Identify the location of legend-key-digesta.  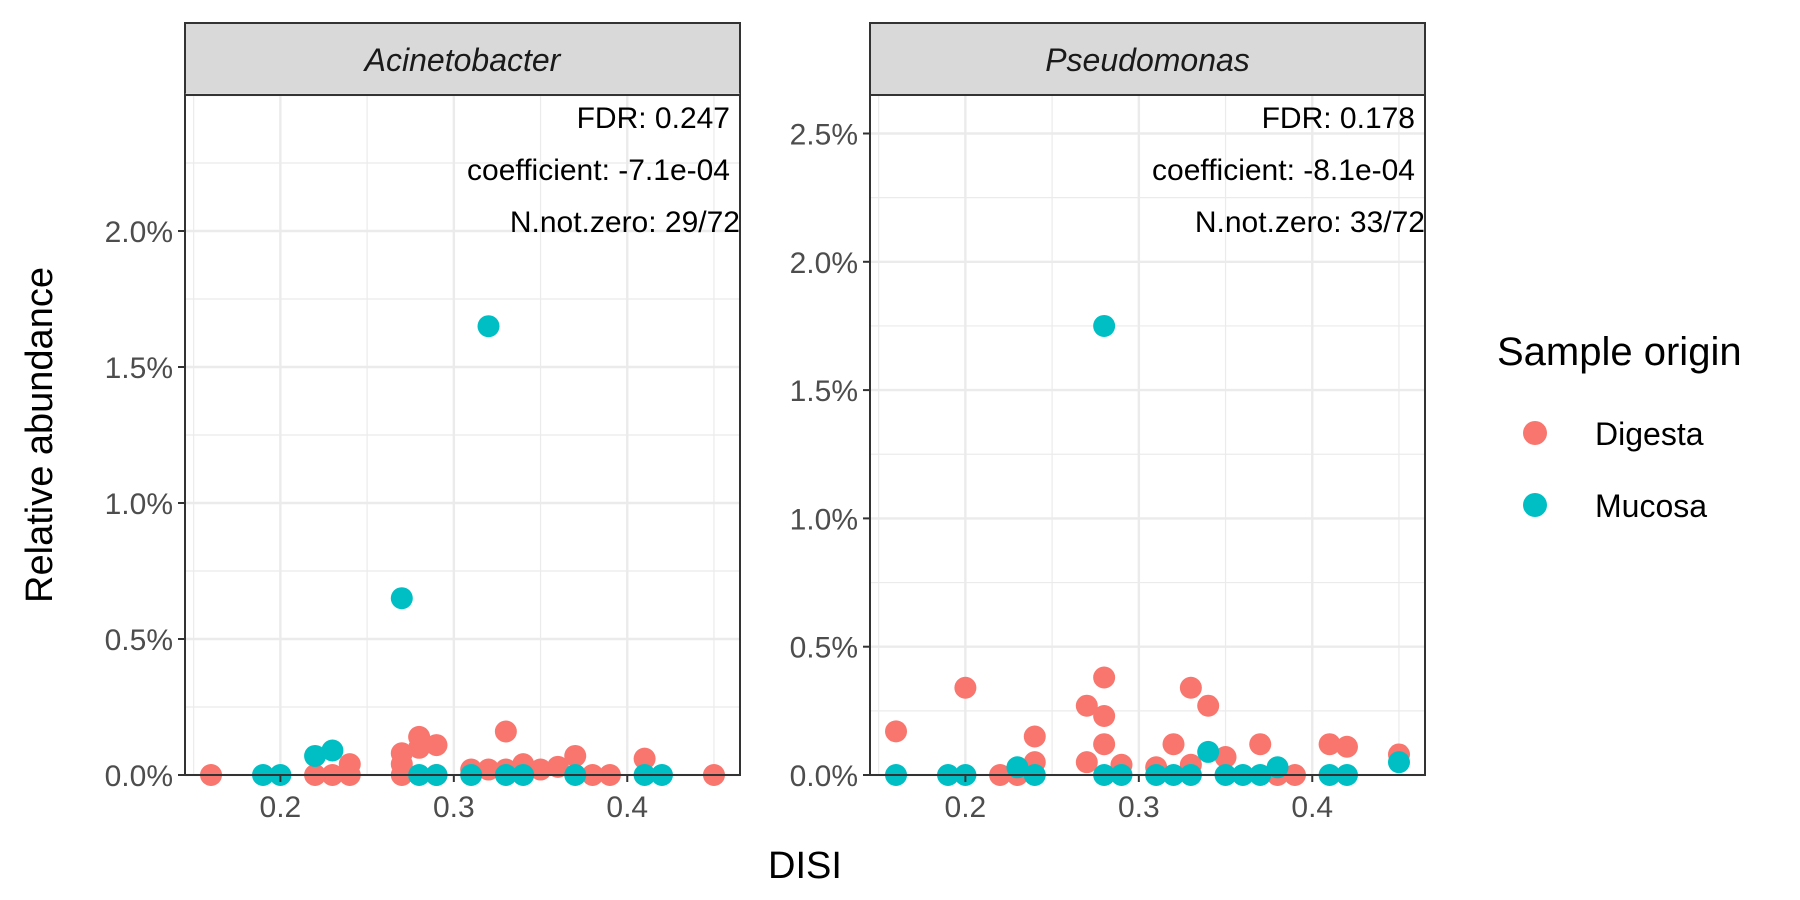
(1535, 433).